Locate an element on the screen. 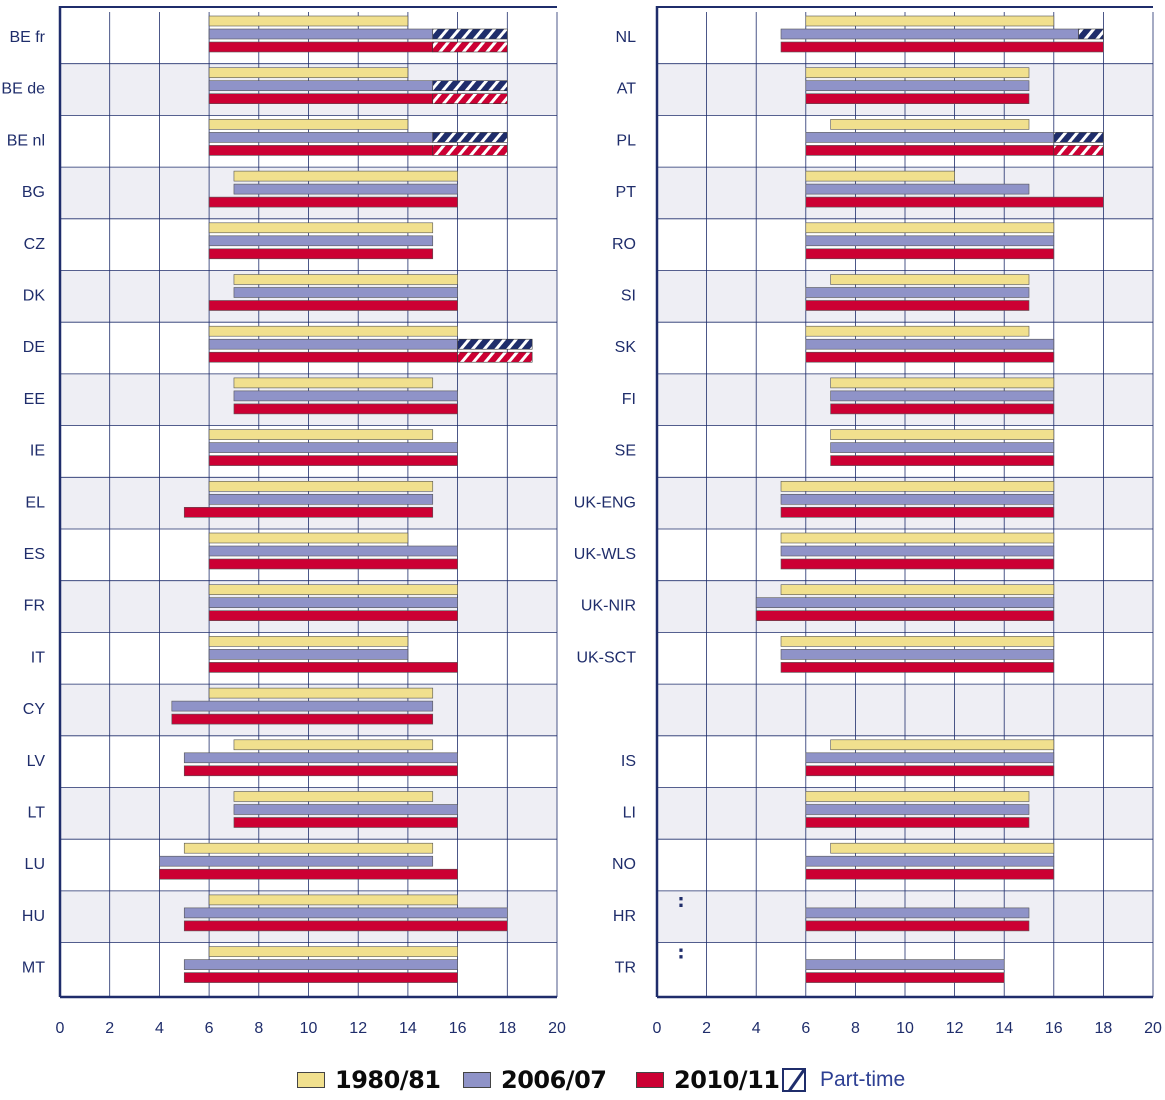 The width and height of the screenshot is (1165, 1100). x-tick-label: 4 is located at coordinates (159, 1028).